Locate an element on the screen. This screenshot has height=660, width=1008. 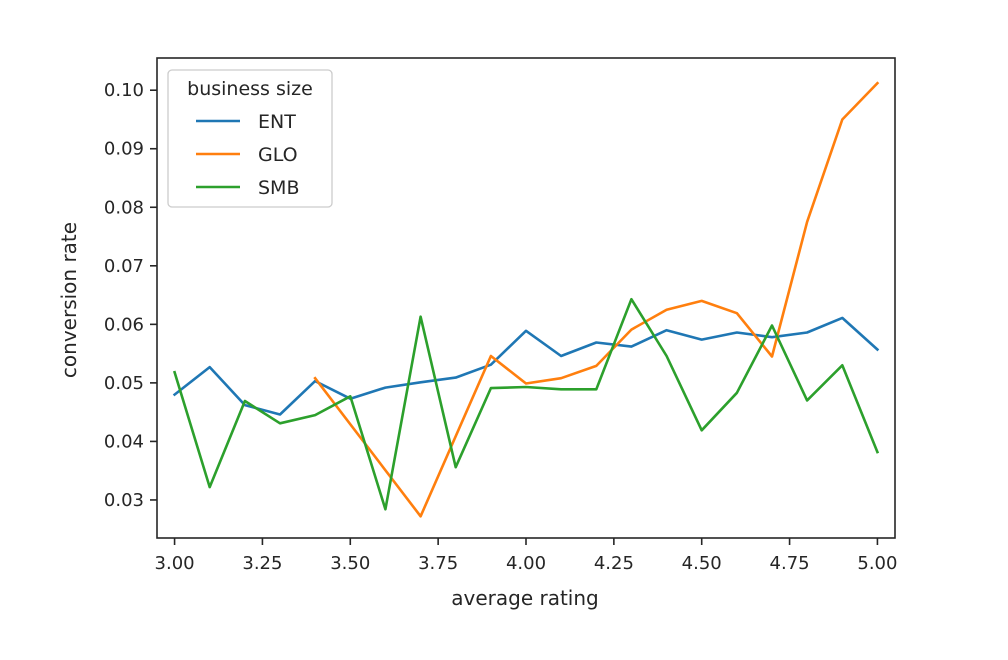
x-axis-label: average rating is located at coordinates (524, 598).